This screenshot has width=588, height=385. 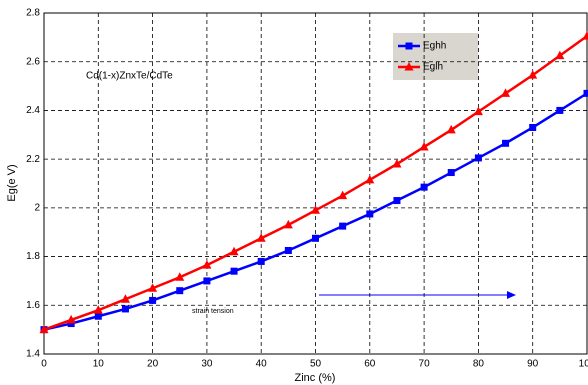 What do you see at coordinates (33, 61) in the screenshot?
I see `y-tick-label: 2.6` at bounding box center [33, 61].